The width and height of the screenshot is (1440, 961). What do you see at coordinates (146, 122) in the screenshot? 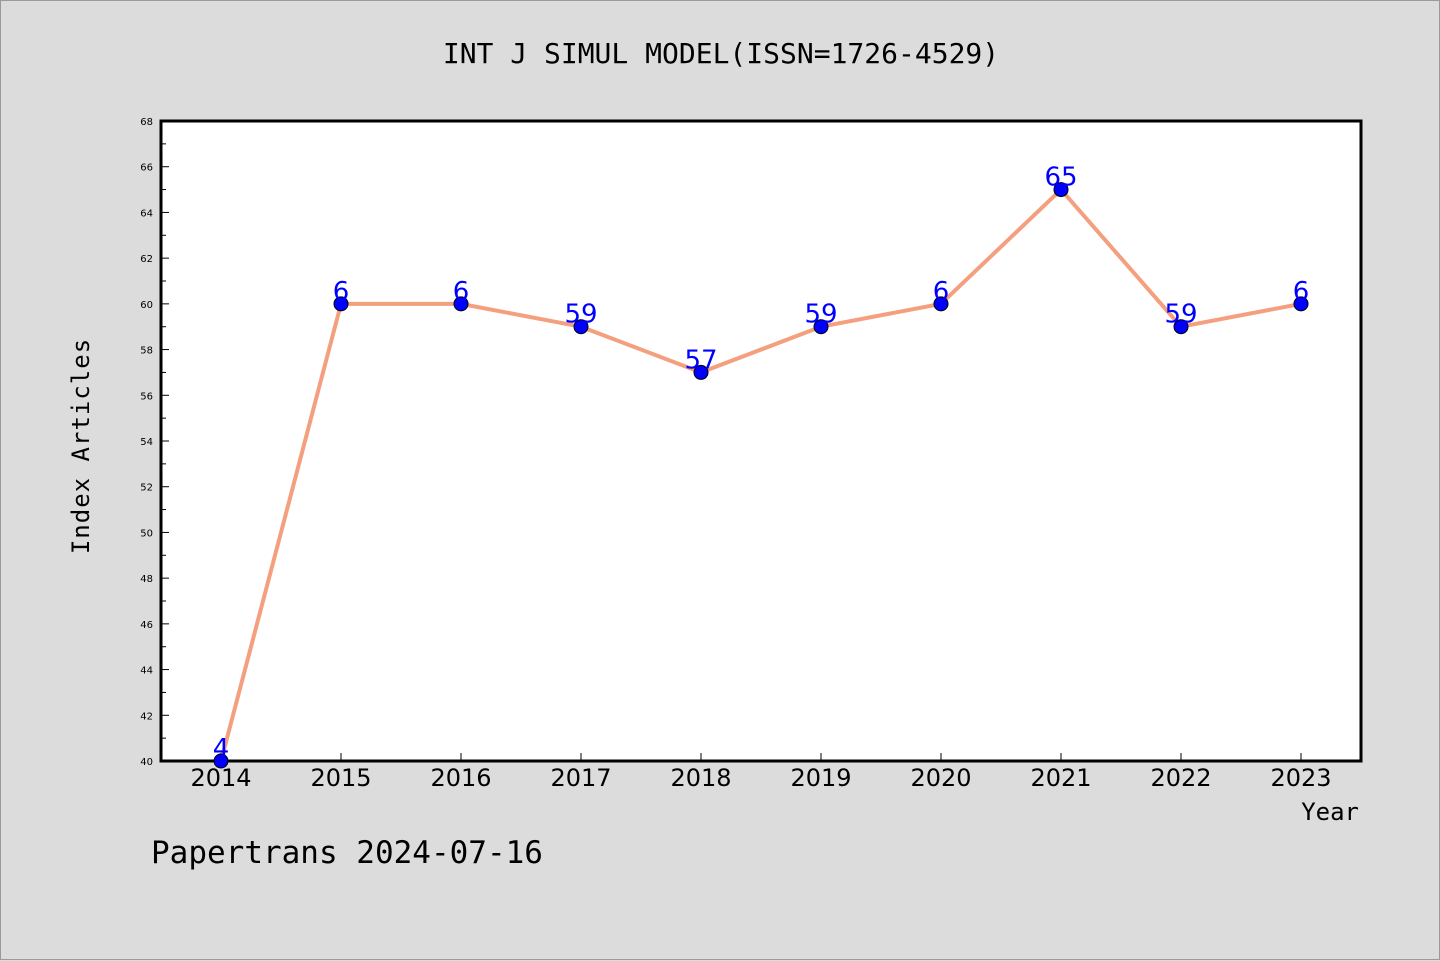
I see `y-tick-label: 68` at bounding box center [146, 122].